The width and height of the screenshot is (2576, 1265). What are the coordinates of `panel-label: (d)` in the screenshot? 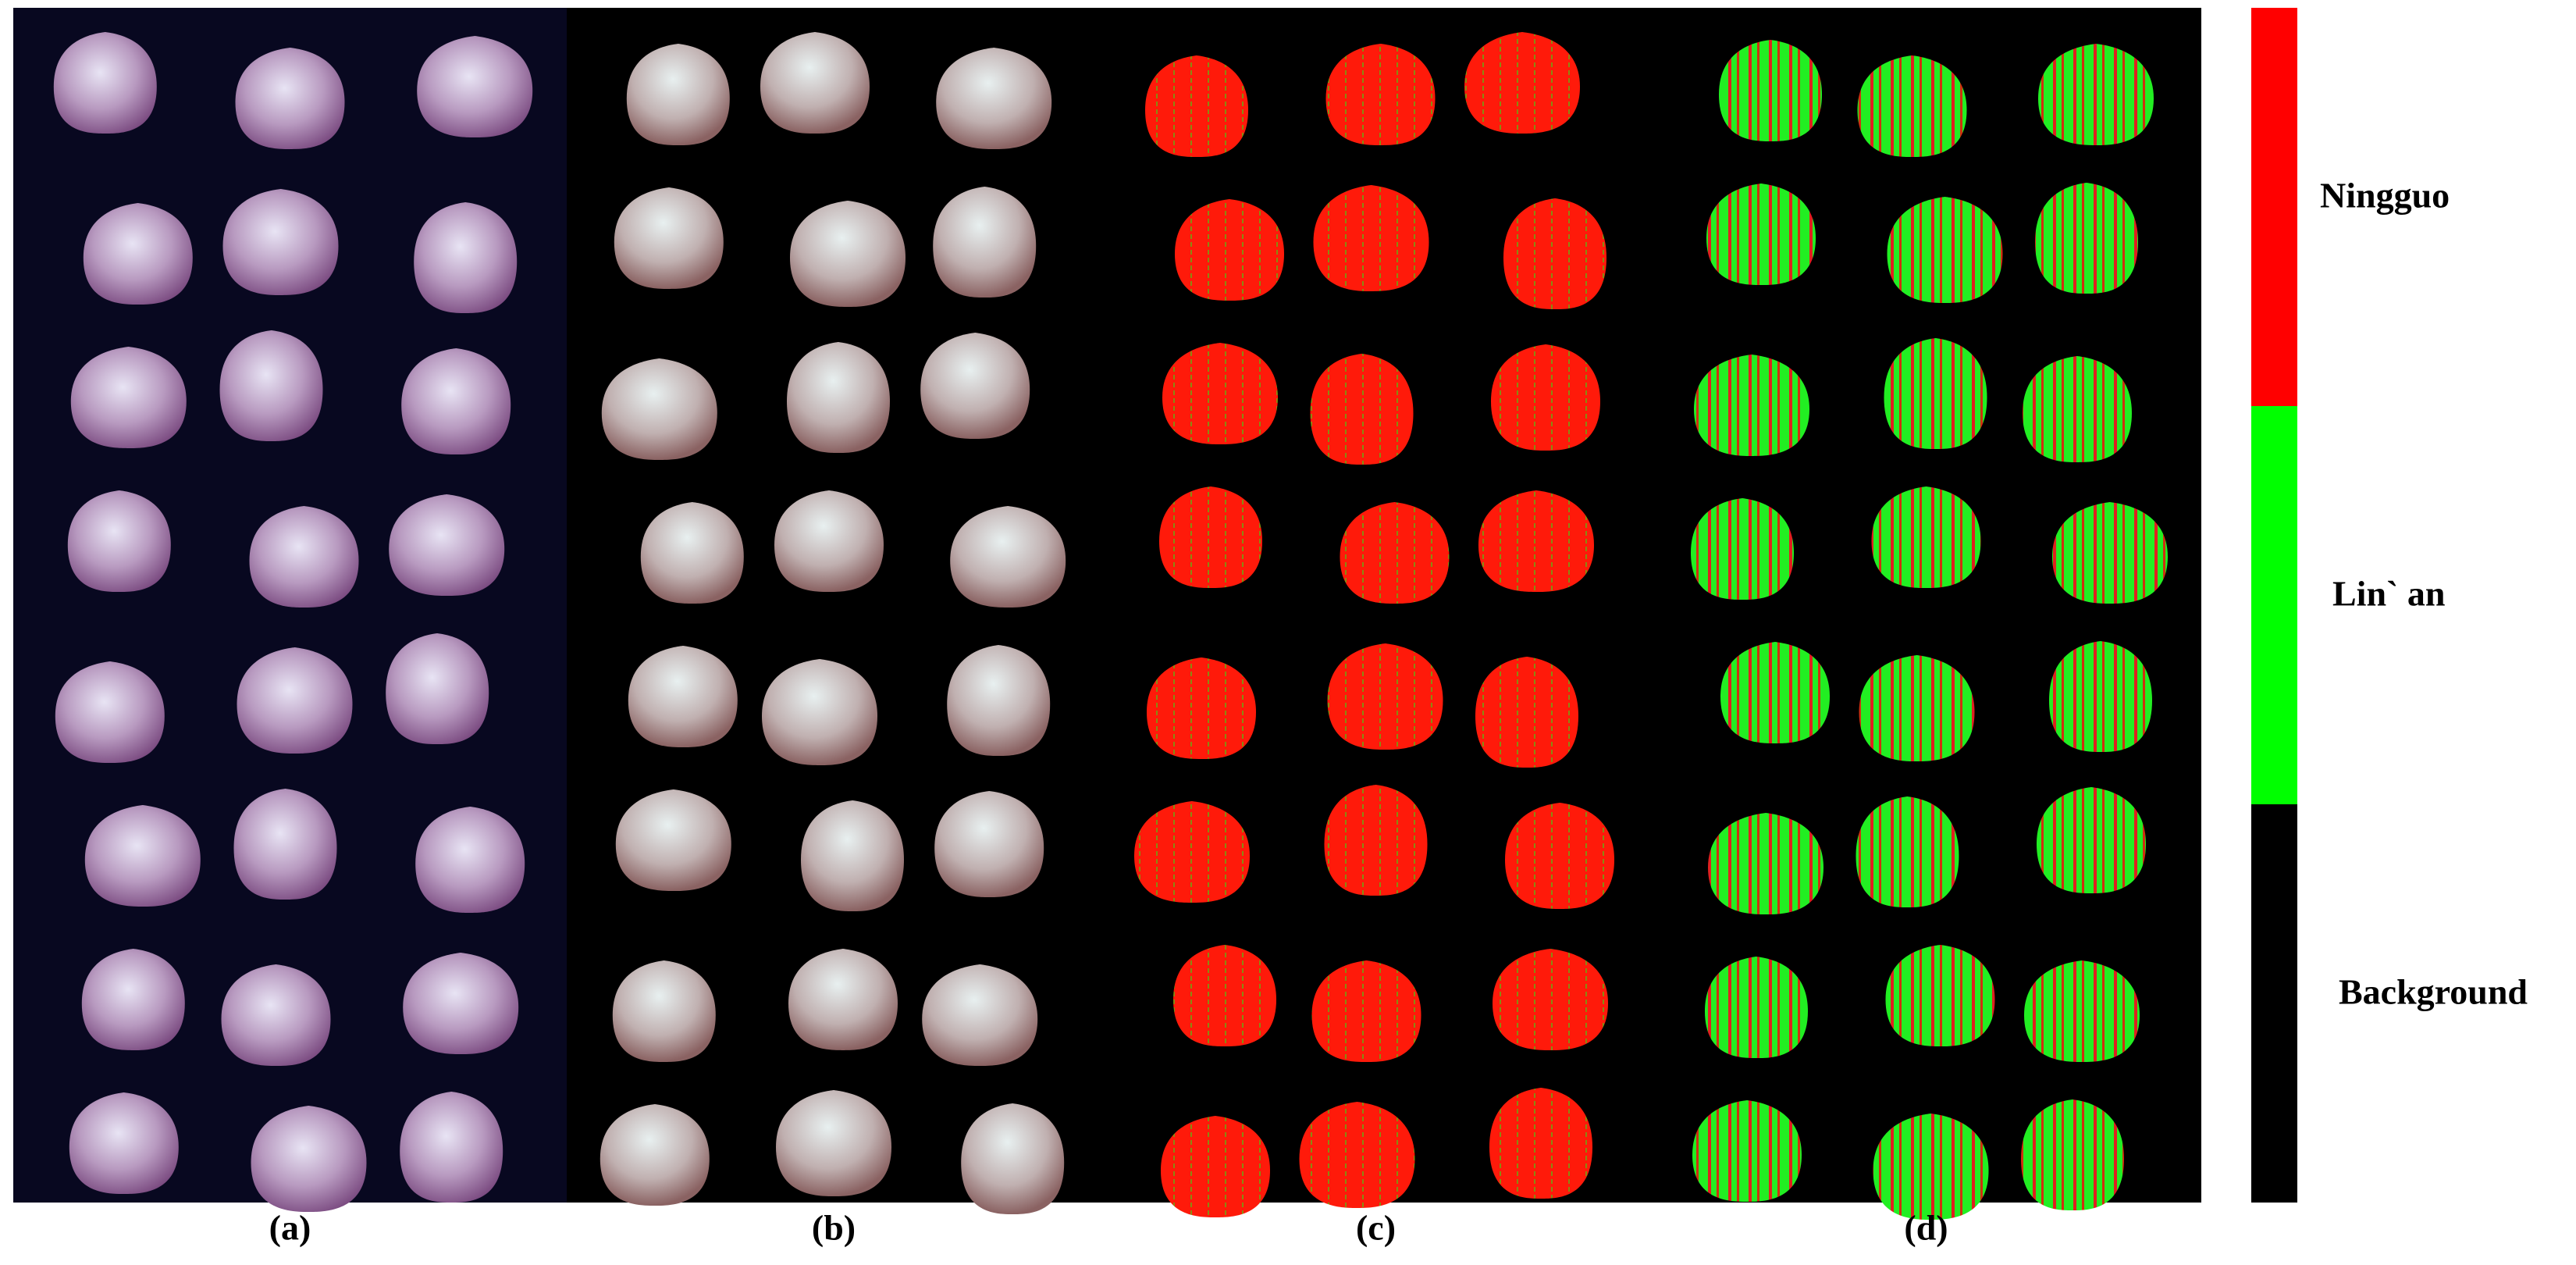 It's located at (1926, 1228).